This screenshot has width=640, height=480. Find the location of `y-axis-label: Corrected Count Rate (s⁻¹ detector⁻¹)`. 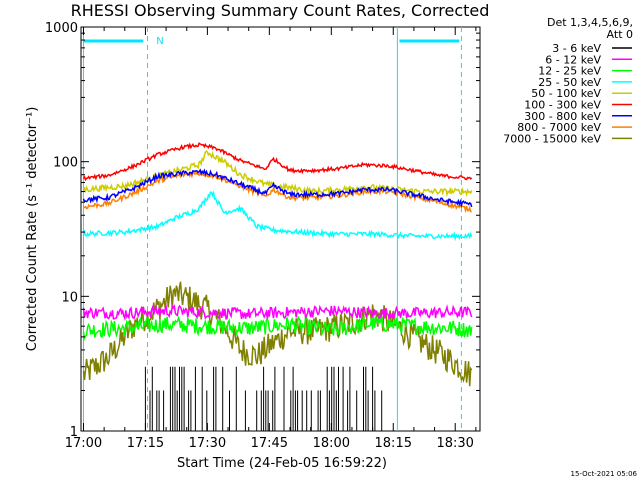

y-axis-label: Corrected Count Rate (s⁻¹ detector⁻¹) is located at coordinates (32, 229).